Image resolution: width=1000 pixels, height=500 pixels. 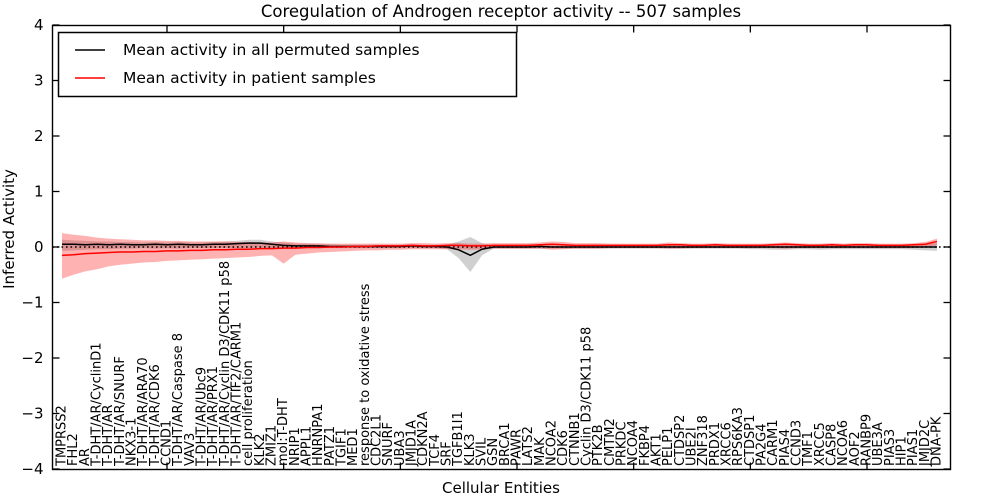 What do you see at coordinates (85, 457) in the screenshot?
I see `x-tick-label: AR` at bounding box center [85, 457].